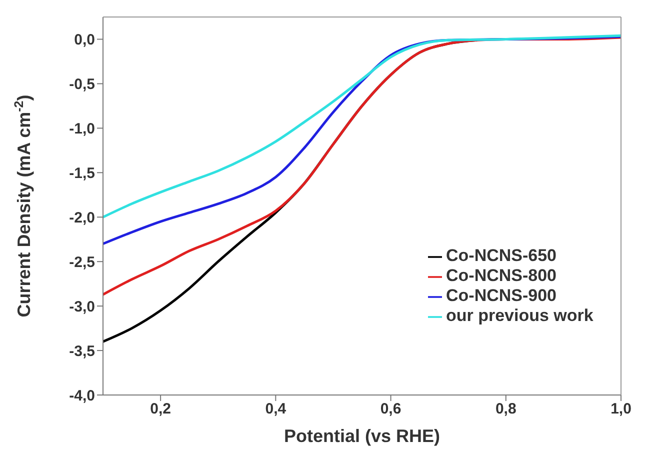 This screenshot has height=457, width=650. I want to click on x-tick-label: 0,4, so click(276, 409).